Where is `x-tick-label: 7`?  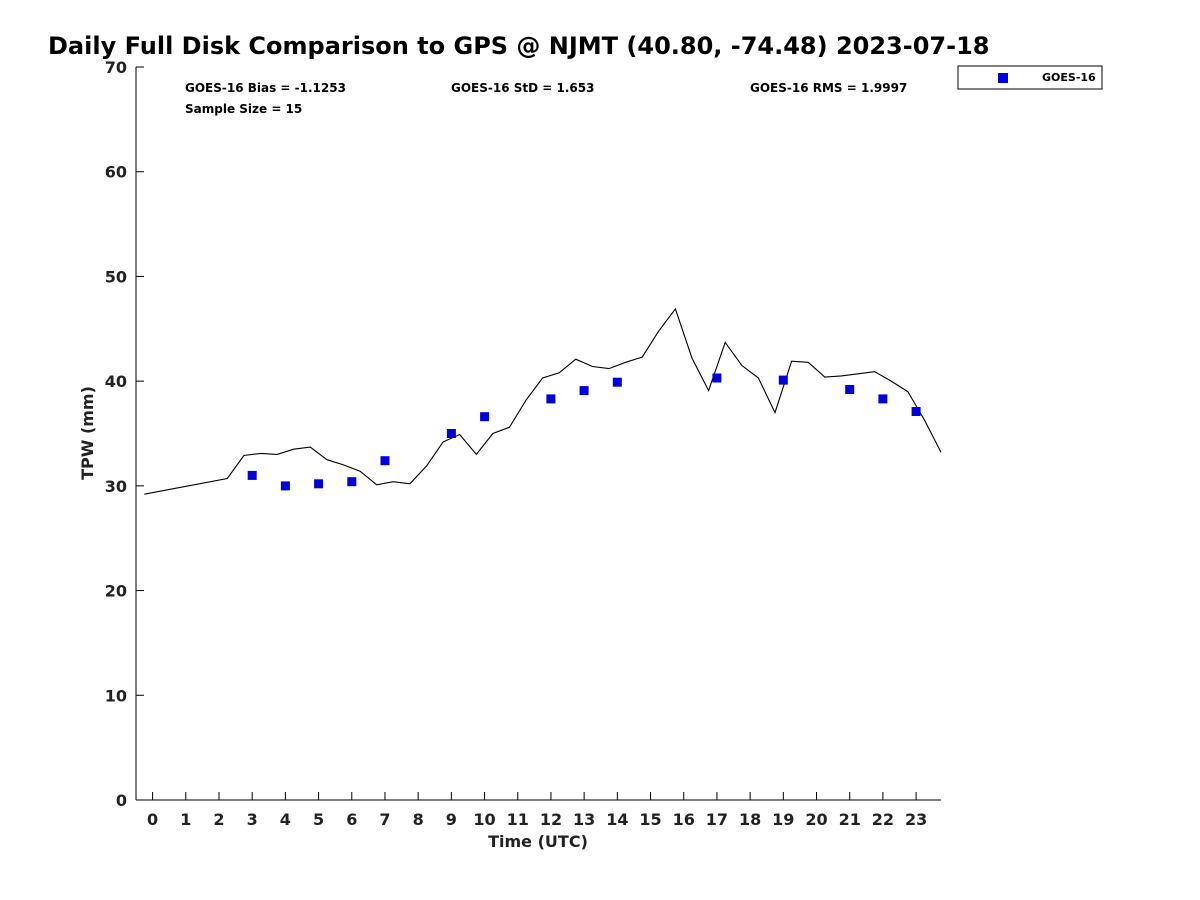 x-tick-label: 7 is located at coordinates (384, 819).